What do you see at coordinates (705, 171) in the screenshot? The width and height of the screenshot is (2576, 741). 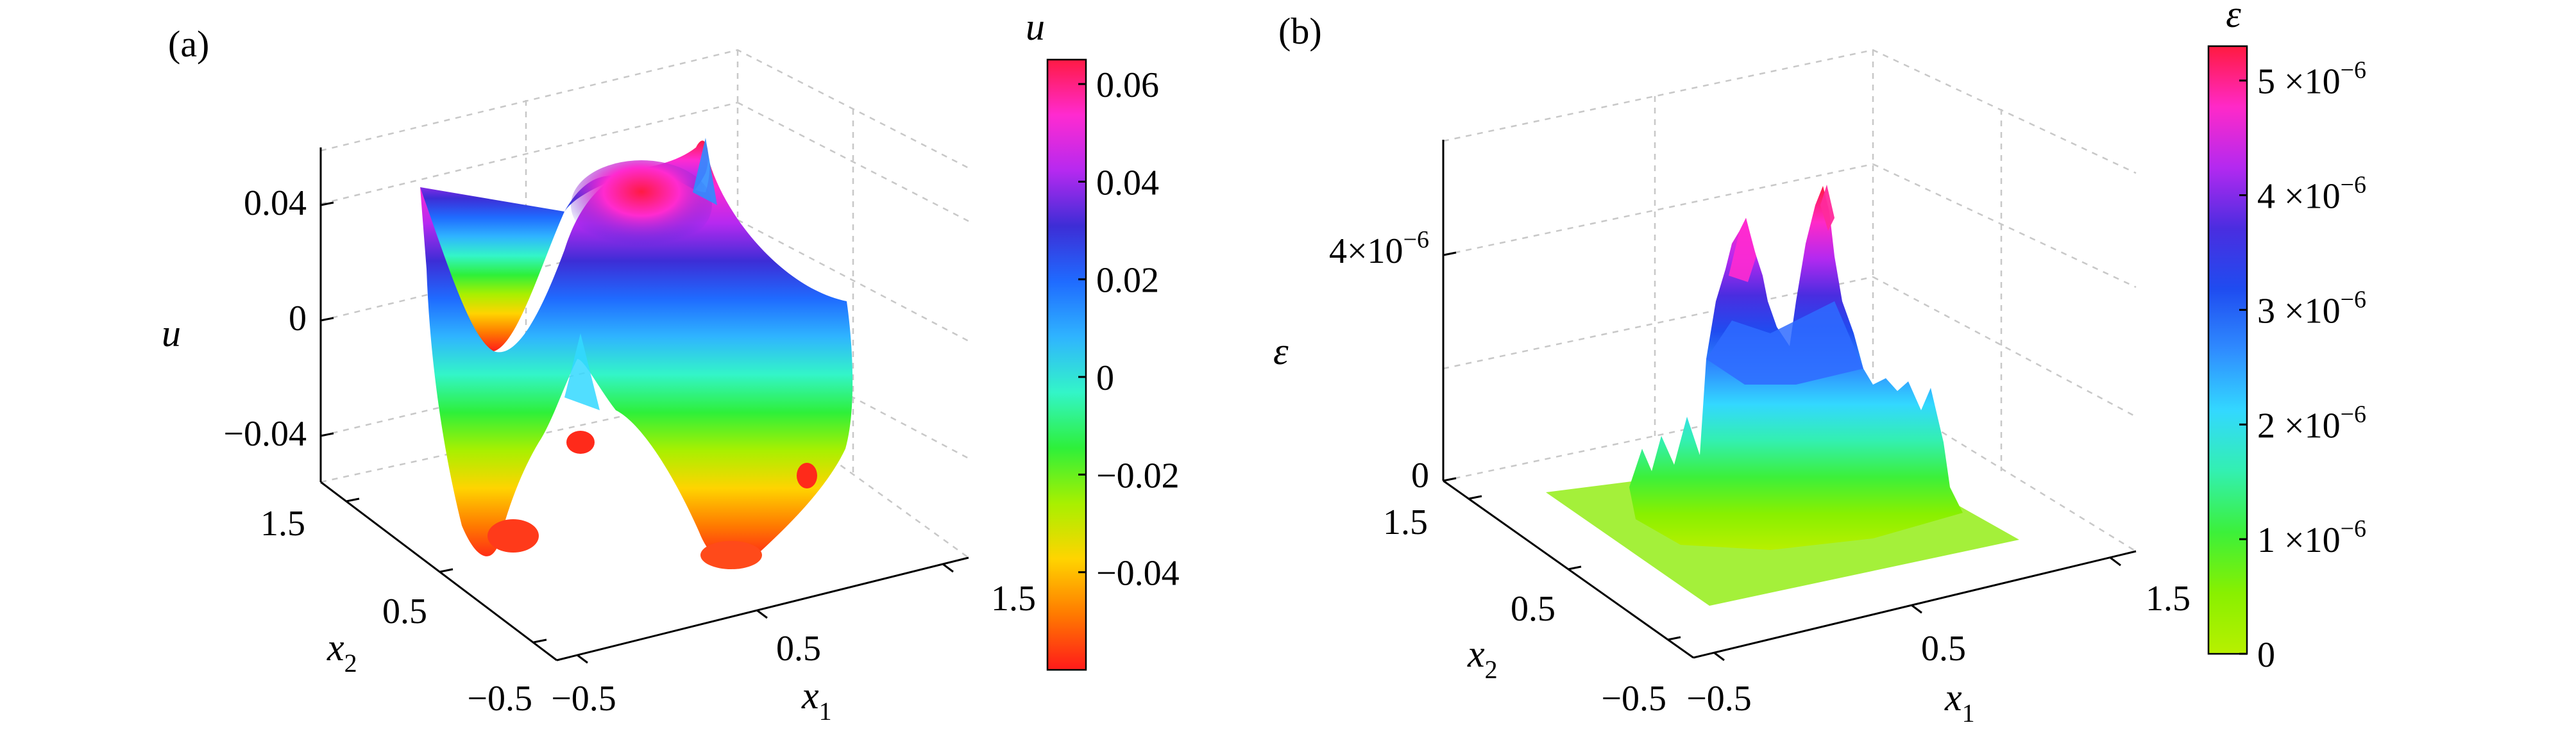 I see `surface-a-corner-ridge` at bounding box center [705, 171].